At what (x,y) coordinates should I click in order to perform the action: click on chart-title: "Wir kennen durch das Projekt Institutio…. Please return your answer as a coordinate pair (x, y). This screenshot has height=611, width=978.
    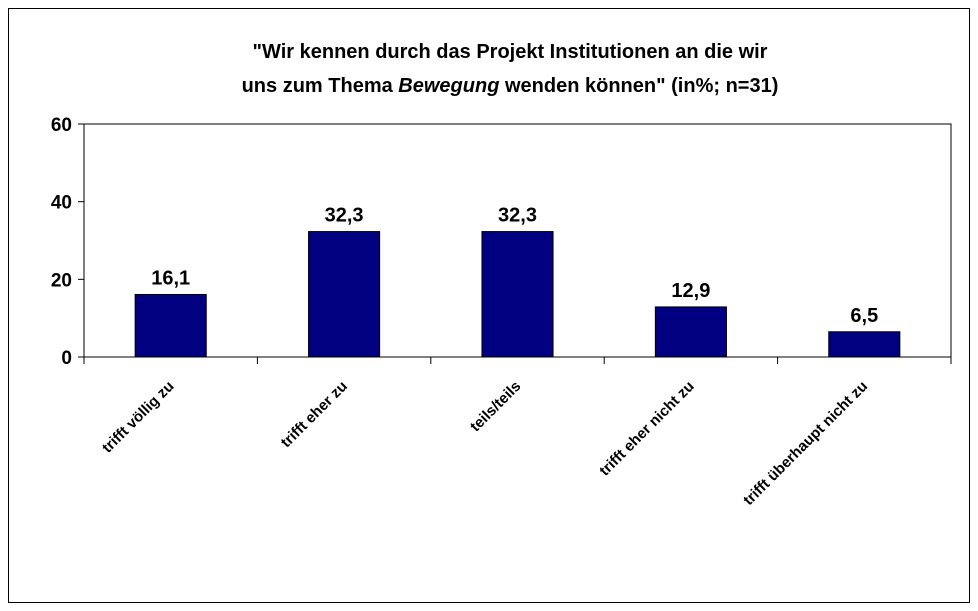
    Looking at the image, I should click on (510, 52).